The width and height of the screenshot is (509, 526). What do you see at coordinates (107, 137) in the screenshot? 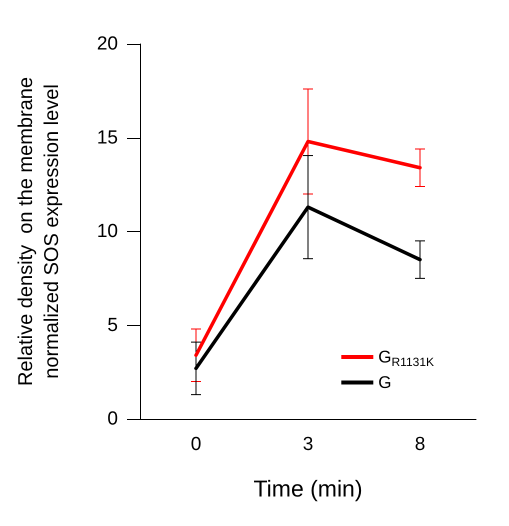
I see `y-tick-label: 15` at bounding box center [107, 137].